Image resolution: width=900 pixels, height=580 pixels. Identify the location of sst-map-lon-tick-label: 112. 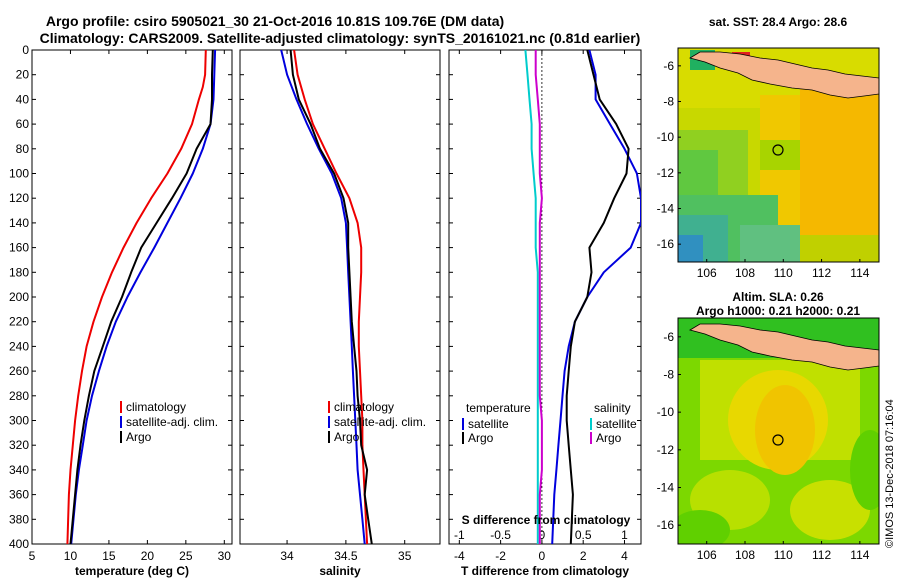
(821, 273).